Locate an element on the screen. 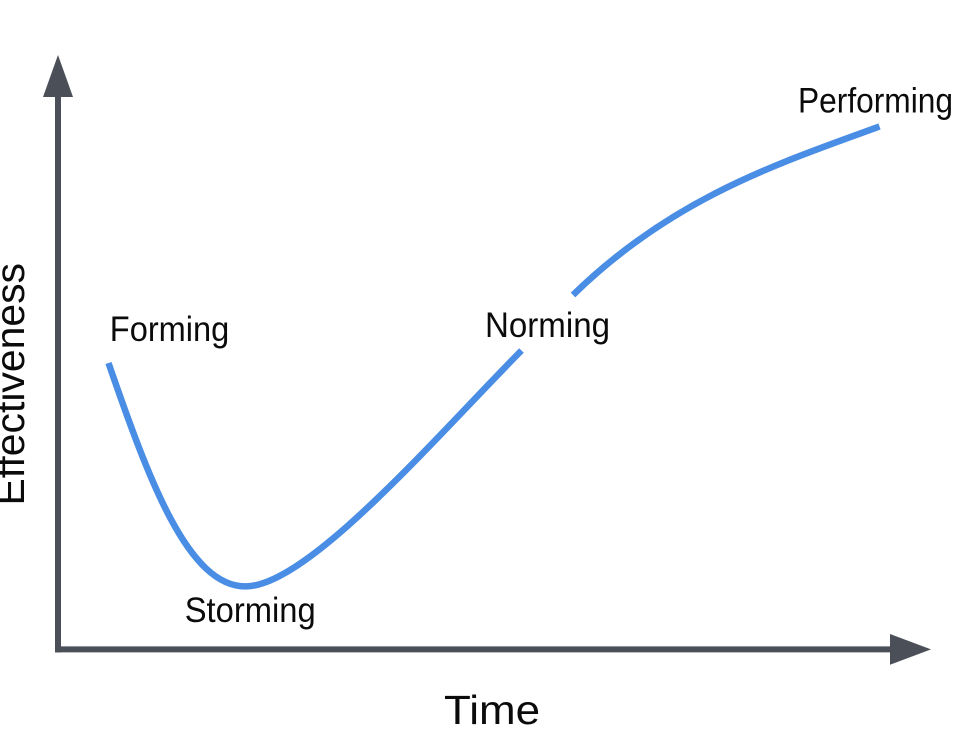  svg-text: Norming is located at coordinates (547, 325).